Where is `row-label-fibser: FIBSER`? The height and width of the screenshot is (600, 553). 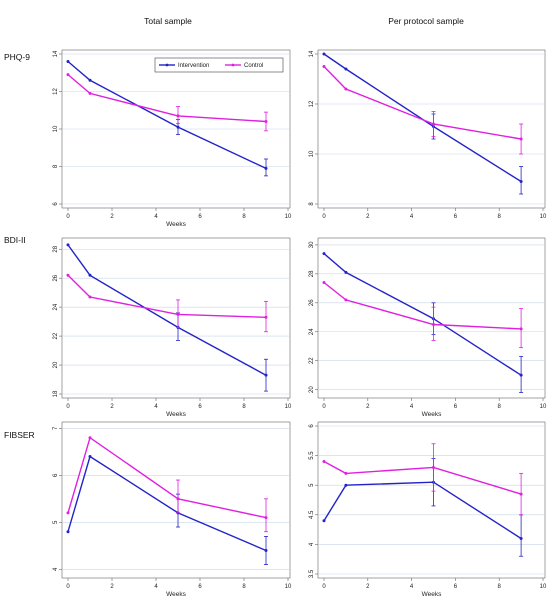 row-label-fibser: FIBSER is located at coordinates (19, 435).